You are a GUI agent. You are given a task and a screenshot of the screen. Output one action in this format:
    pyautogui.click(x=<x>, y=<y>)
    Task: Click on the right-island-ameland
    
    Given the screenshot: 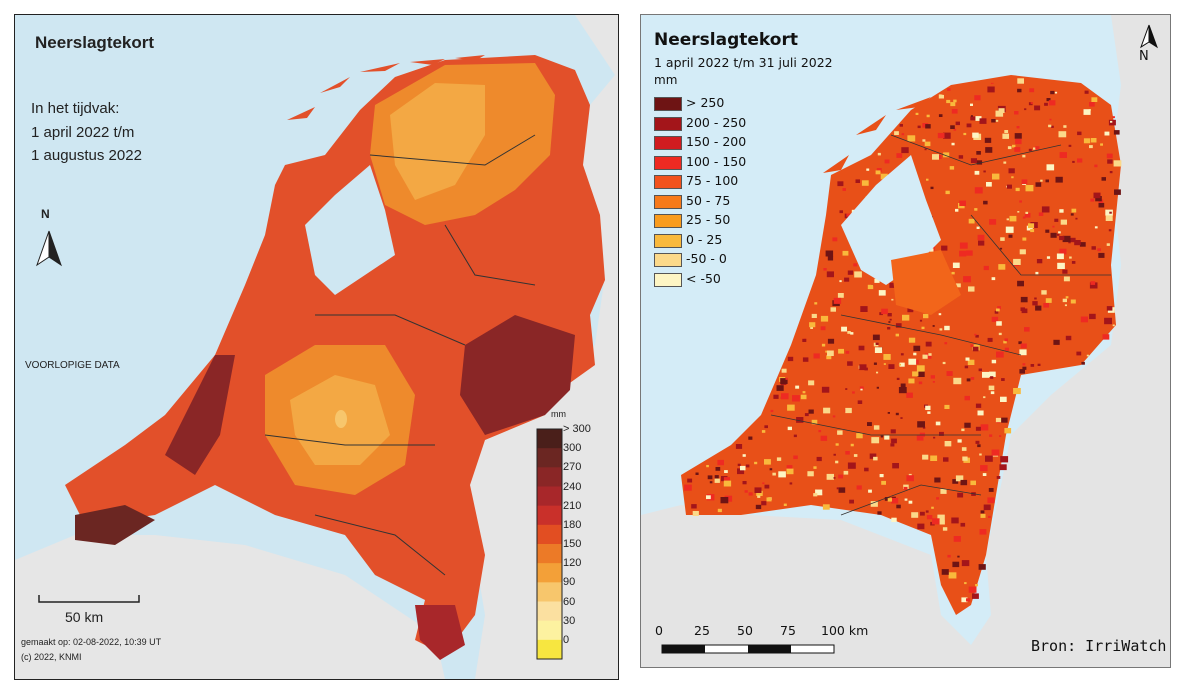 What is the action you would take?
    pyautogui.click(x=958, y=91)
    